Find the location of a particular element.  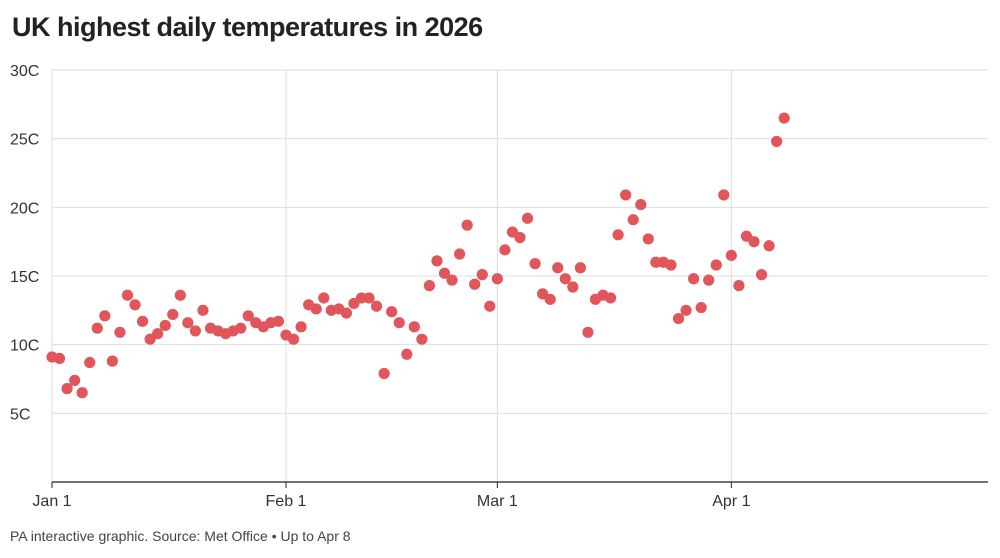

x-tick-label: Apr 1 is located at coordinates (731, 501).